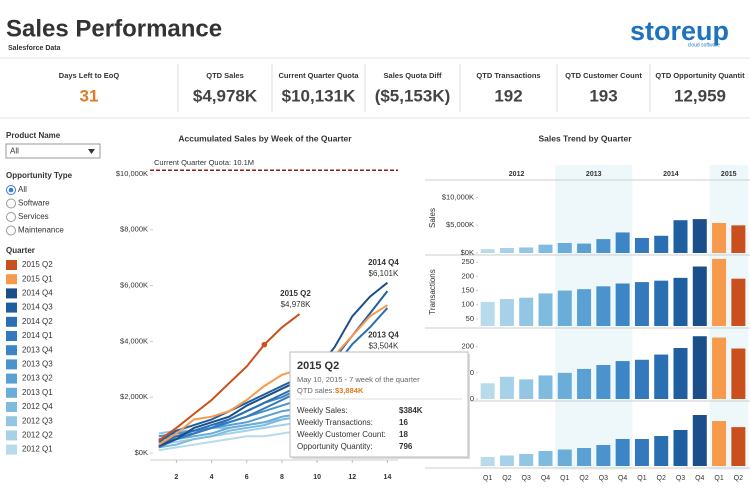 The image size is (750, 491). Describe the element at coordinates (383, 334) in the screenshot. I see `line-end-name: 2013 Q4` at that location.